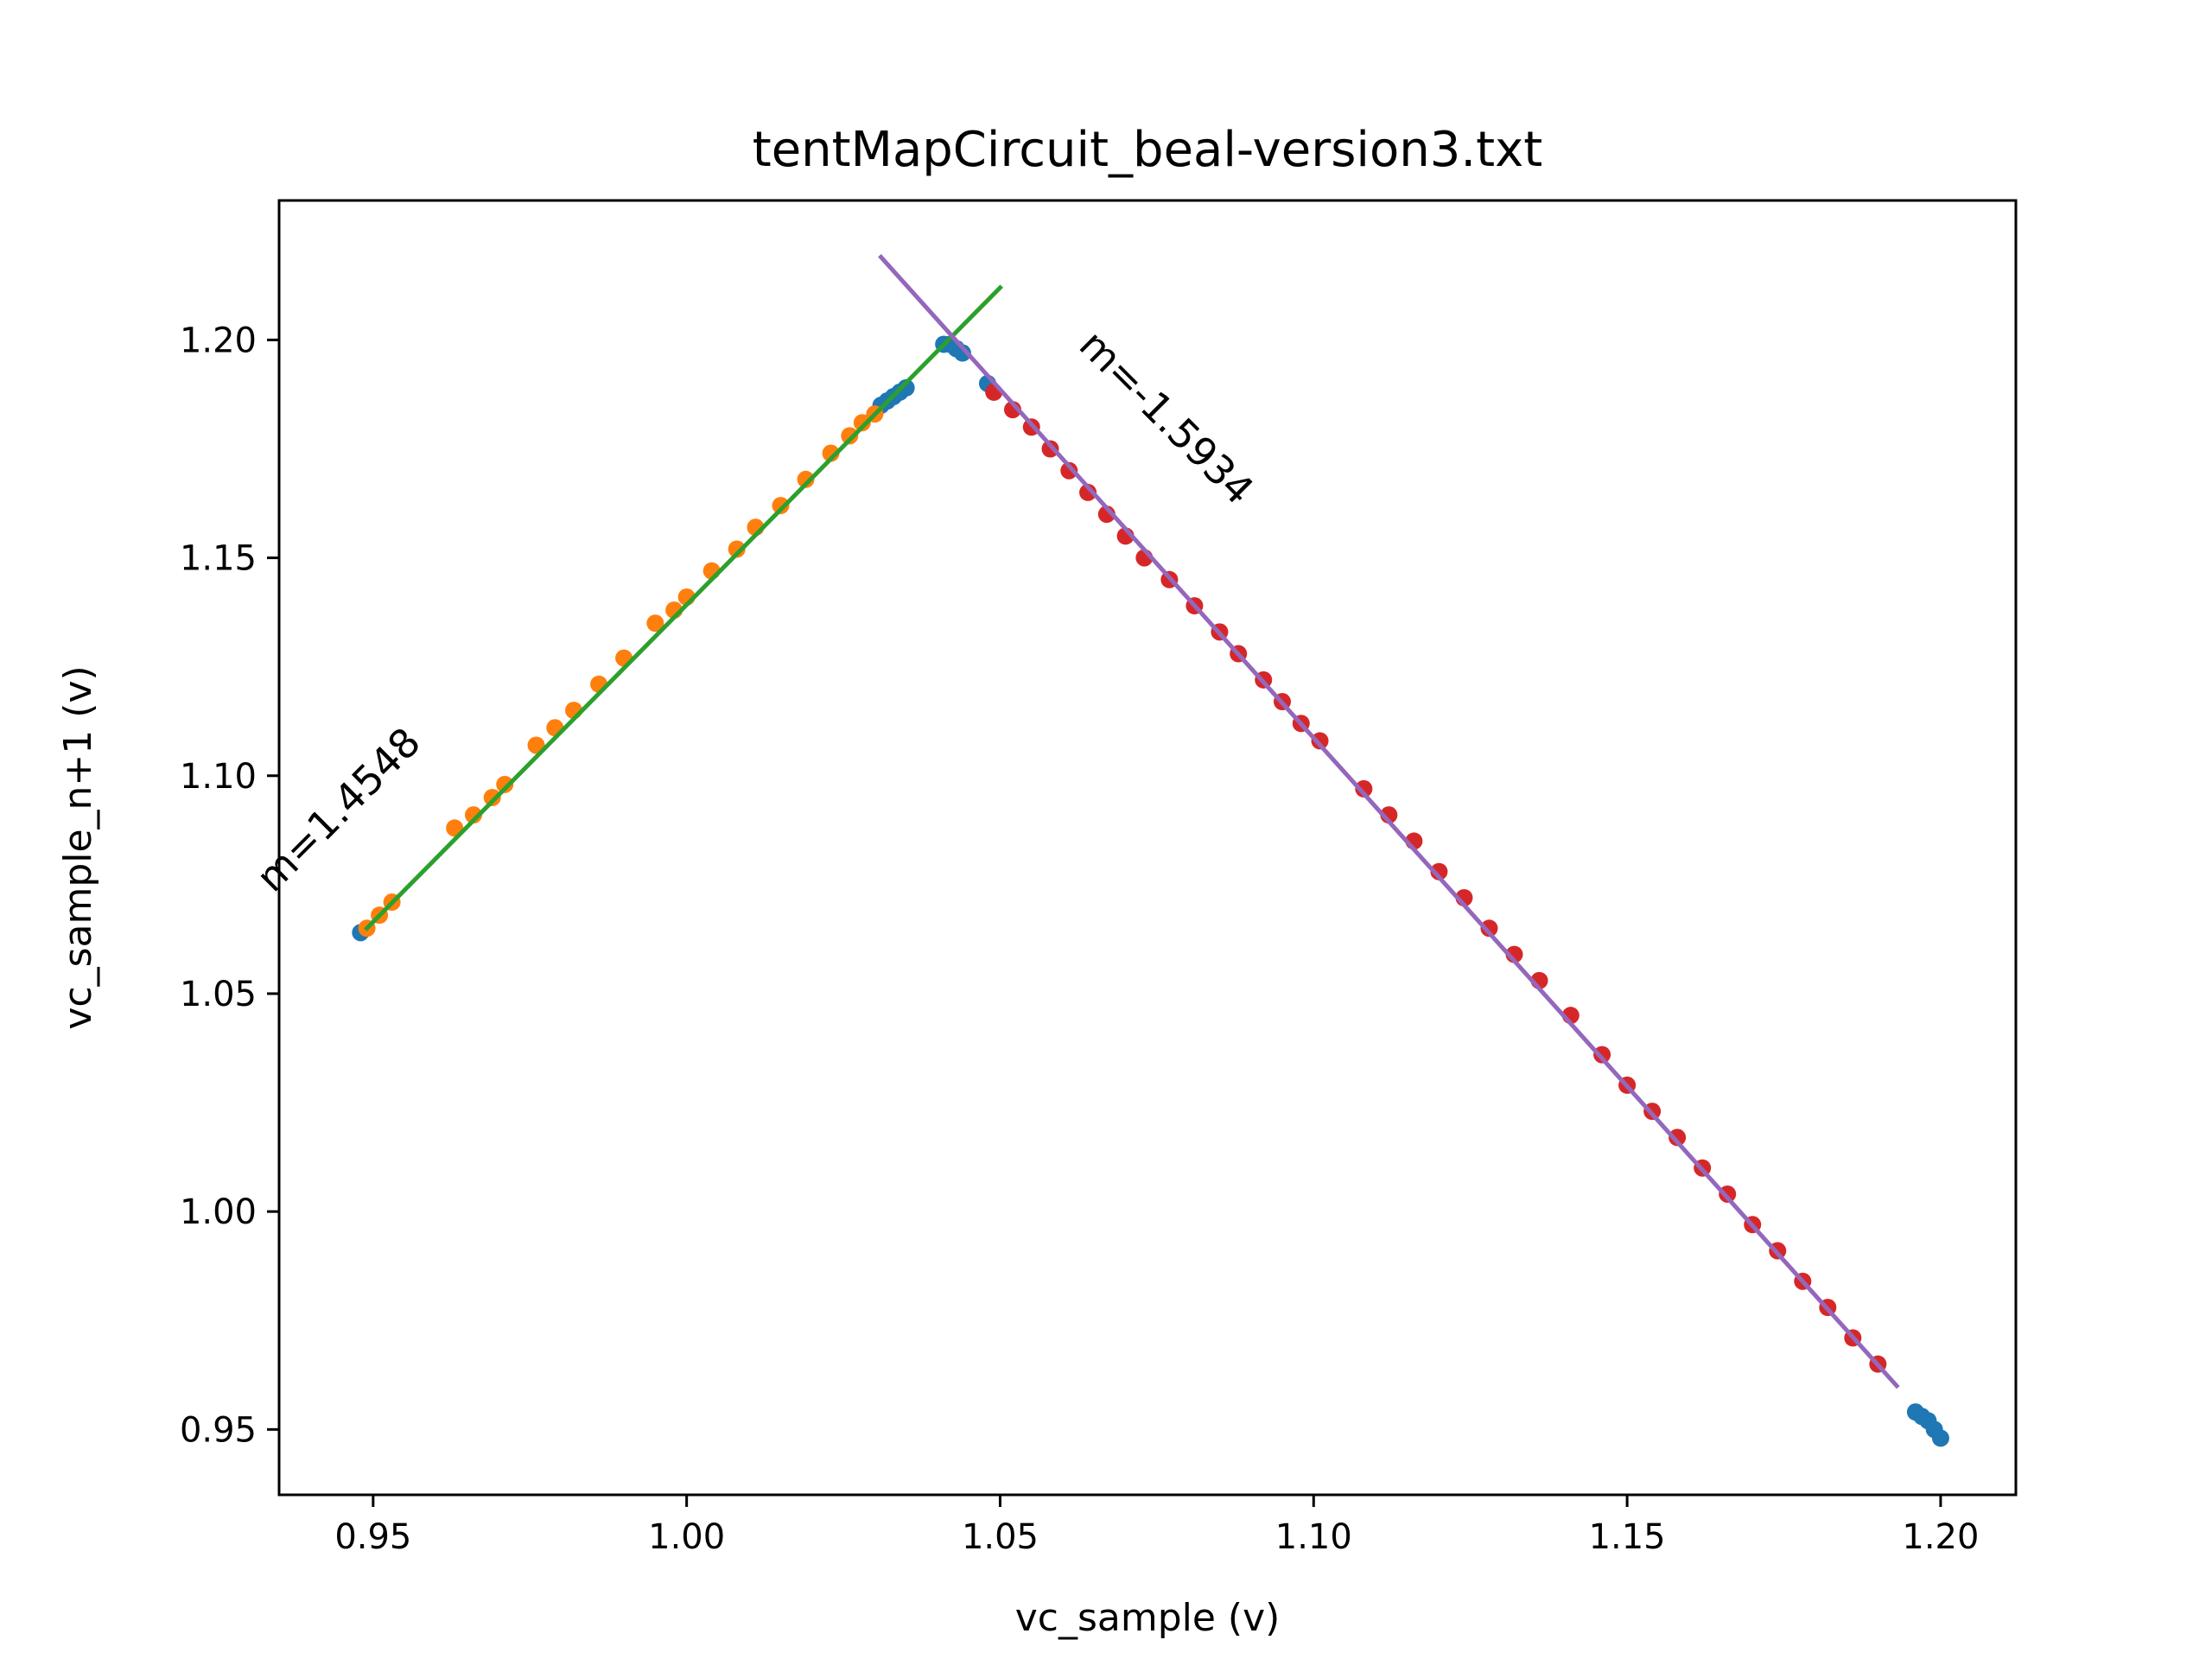 This screenshot has width=2212, height=1659. What do you see at coordinates (218, 1212) in the screenshot?
I see `y-tick-label-1: 1.00` at bounding box center [218, 1212].